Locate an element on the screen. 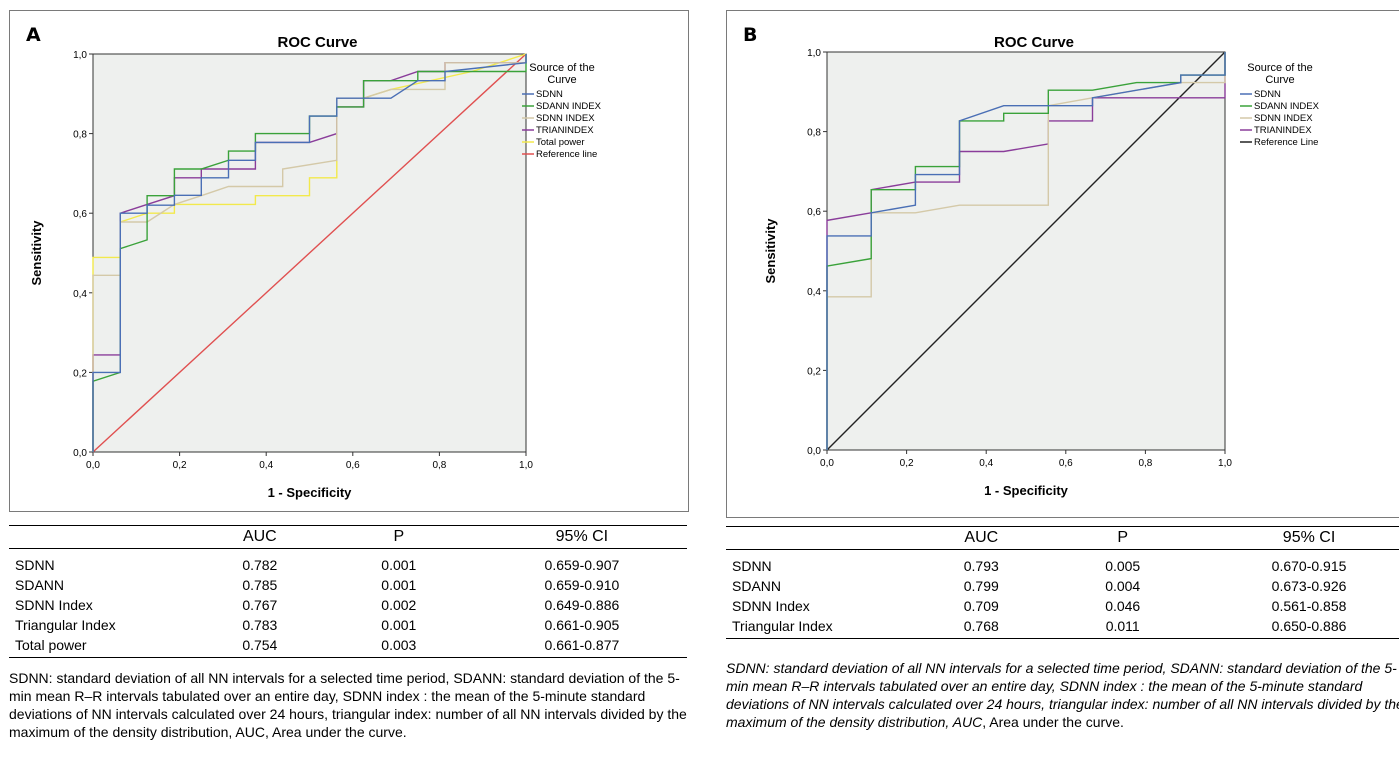 Image resolution: width=1399 pixels, height=759 pixels. panel-label: B is located at coordinates (750, 35).